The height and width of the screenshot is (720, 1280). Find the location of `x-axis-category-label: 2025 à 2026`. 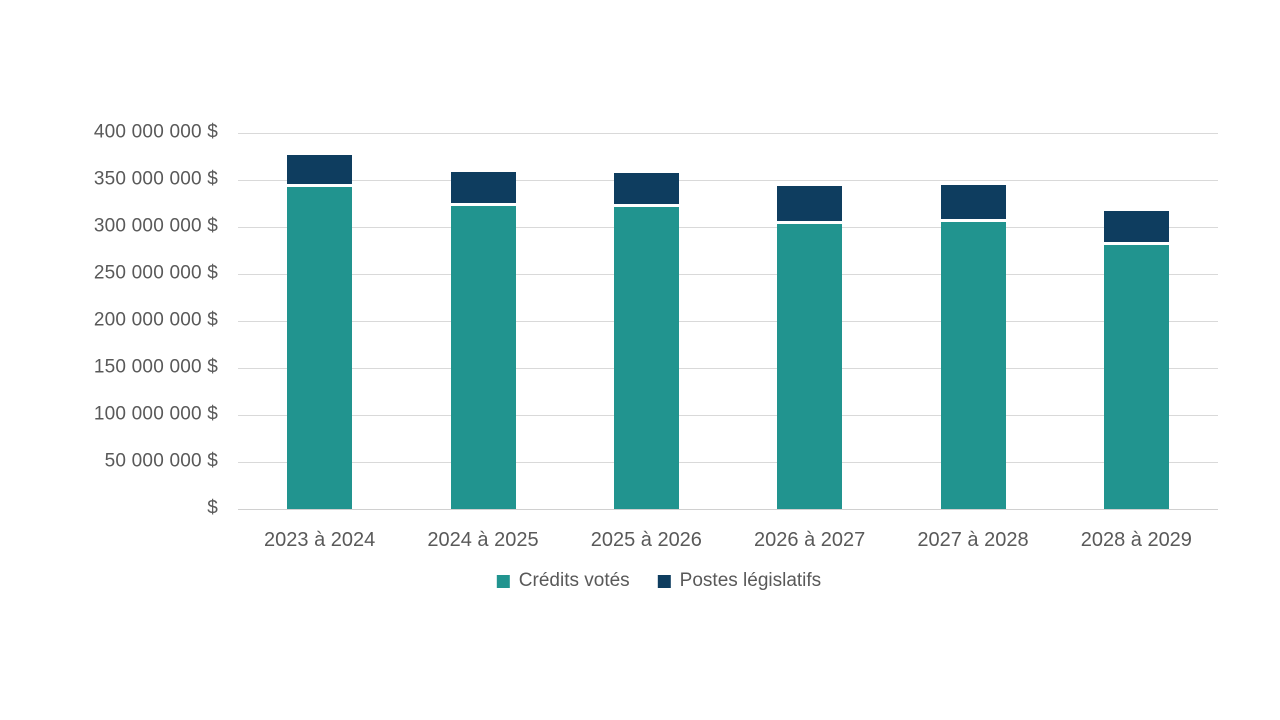

x-axis-category-label: 2025 à 2026 is located at coordinates (646, 540).